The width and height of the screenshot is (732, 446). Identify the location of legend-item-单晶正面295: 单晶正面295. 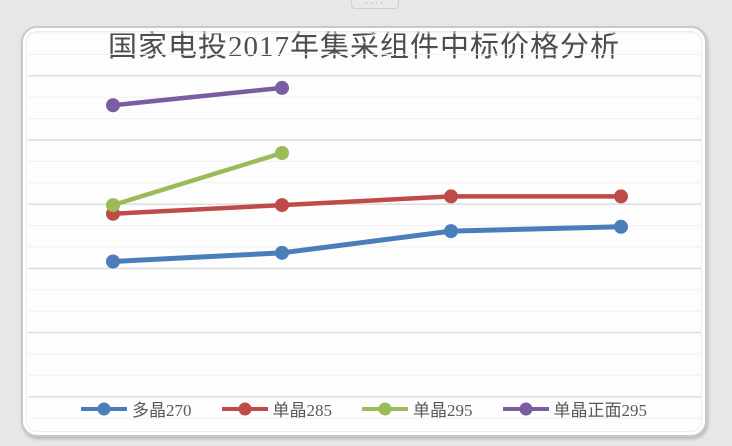
(575, 408).